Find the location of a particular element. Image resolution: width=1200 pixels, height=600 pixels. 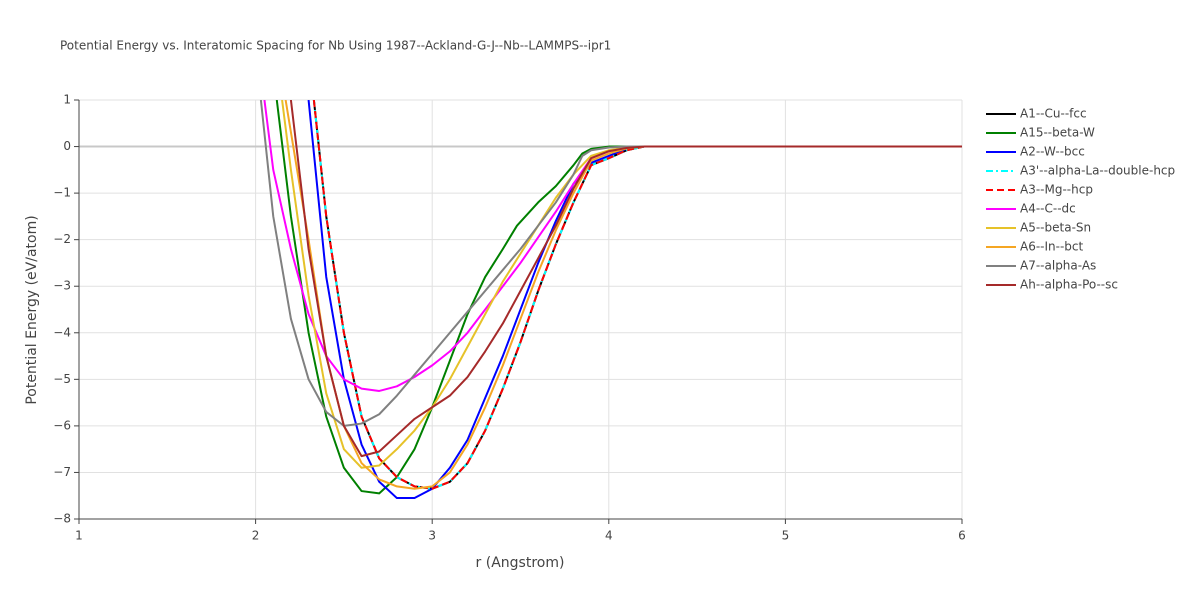

legend-label: A1--Cu--fcc is located at coordinates (1053, 114).